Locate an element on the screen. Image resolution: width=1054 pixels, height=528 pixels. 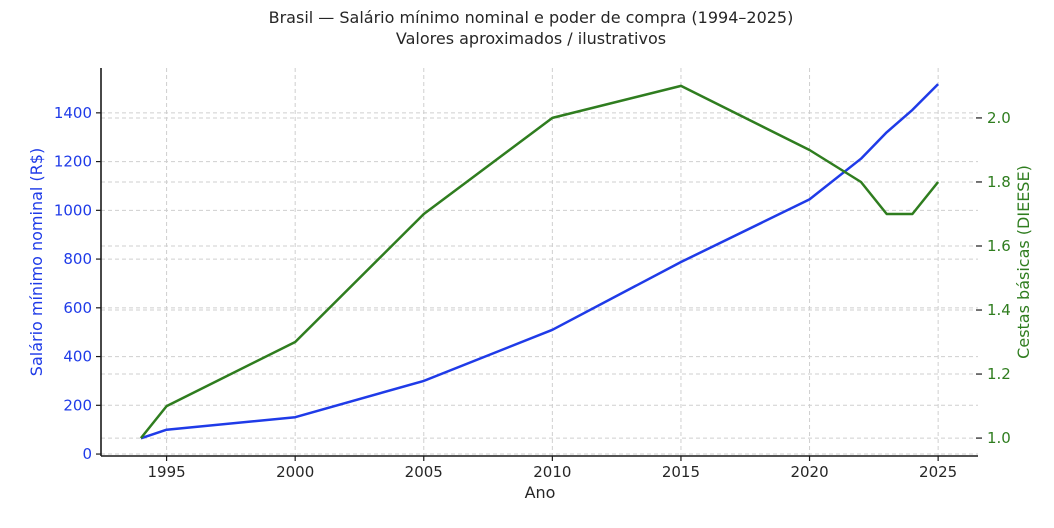
x-tick-label: 2025 is located at coordinates (938, 472).